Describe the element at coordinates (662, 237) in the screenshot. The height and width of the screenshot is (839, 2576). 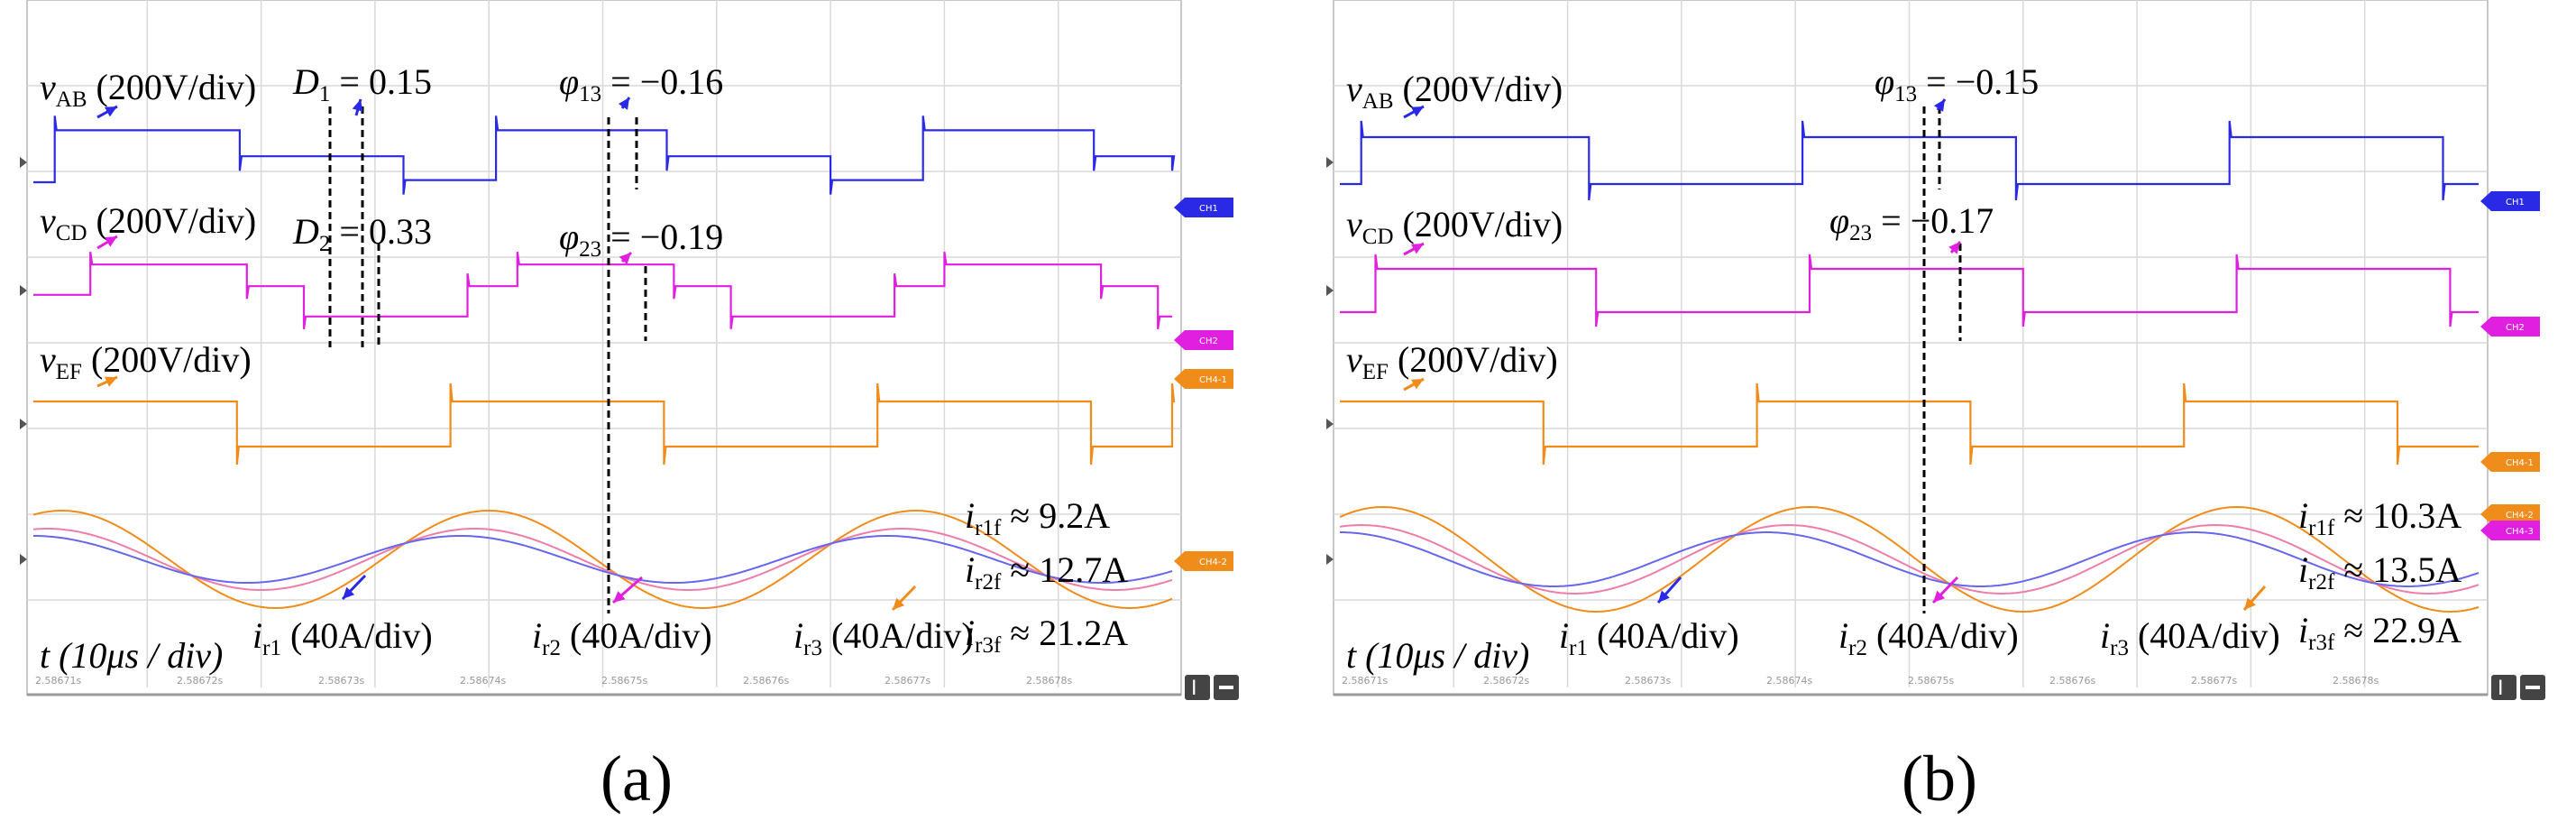
I see `phi23-label-value: = −0.19` at that location.